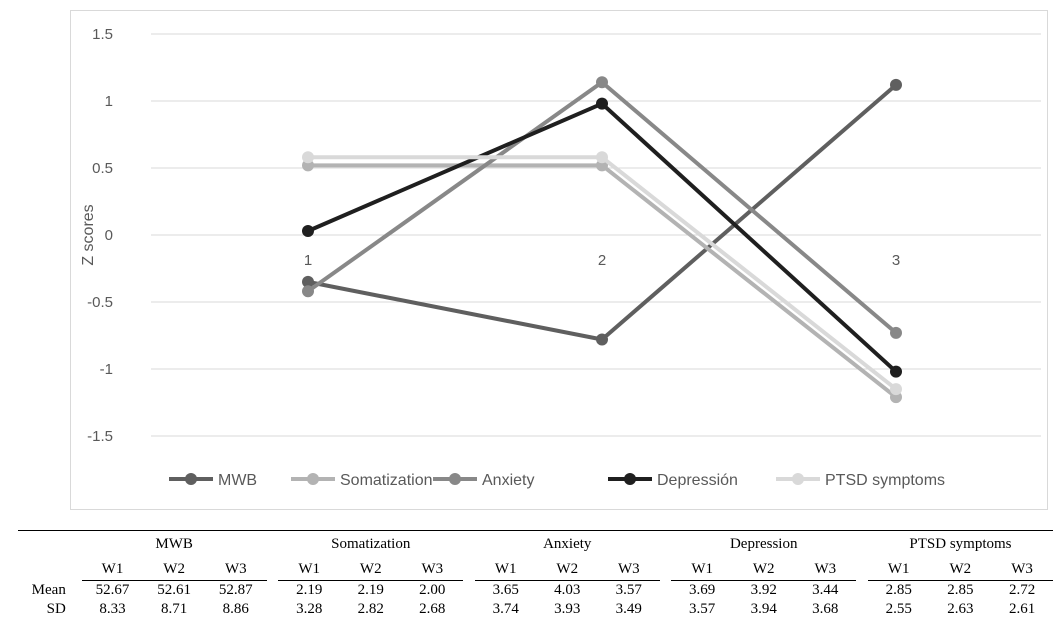  Describe the element at coordinates (505, 609) in the screenshot. I see `table-cell: 3.74` at that location.